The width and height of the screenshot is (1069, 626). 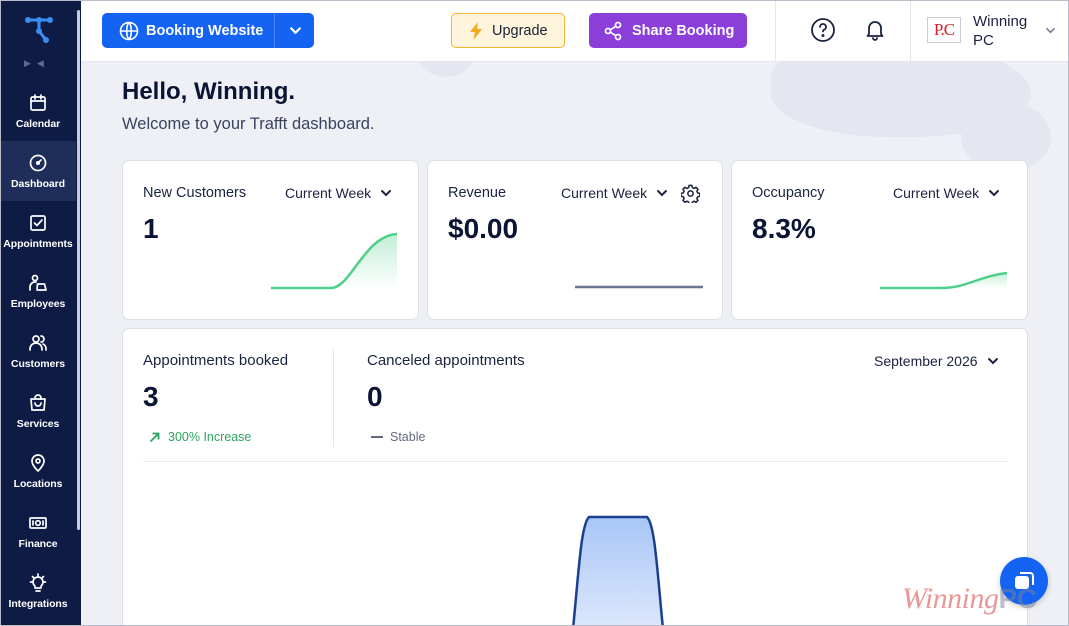 What do you see at coordinates (38, 243) in the screenshot?
I see `sidebar-item-label: Appointments` at bounding box center [38, 243].